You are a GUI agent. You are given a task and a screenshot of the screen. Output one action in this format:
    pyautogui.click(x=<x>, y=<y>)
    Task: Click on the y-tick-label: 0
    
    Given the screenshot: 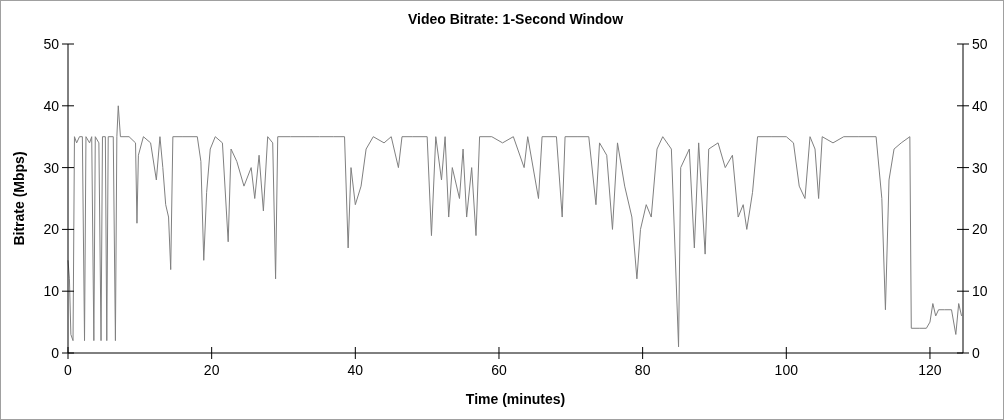 What is the action you would take?
    pyautogui.click(x=55, y=352)
    